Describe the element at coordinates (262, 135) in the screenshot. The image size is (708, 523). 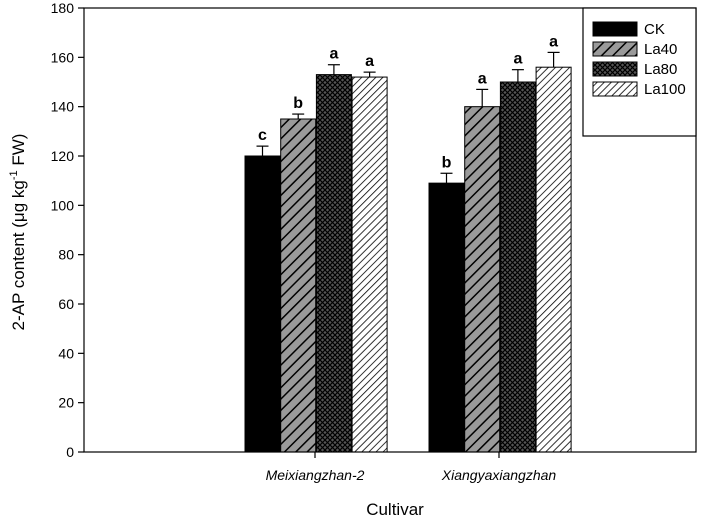
I see `significance-letter: c` at that location.